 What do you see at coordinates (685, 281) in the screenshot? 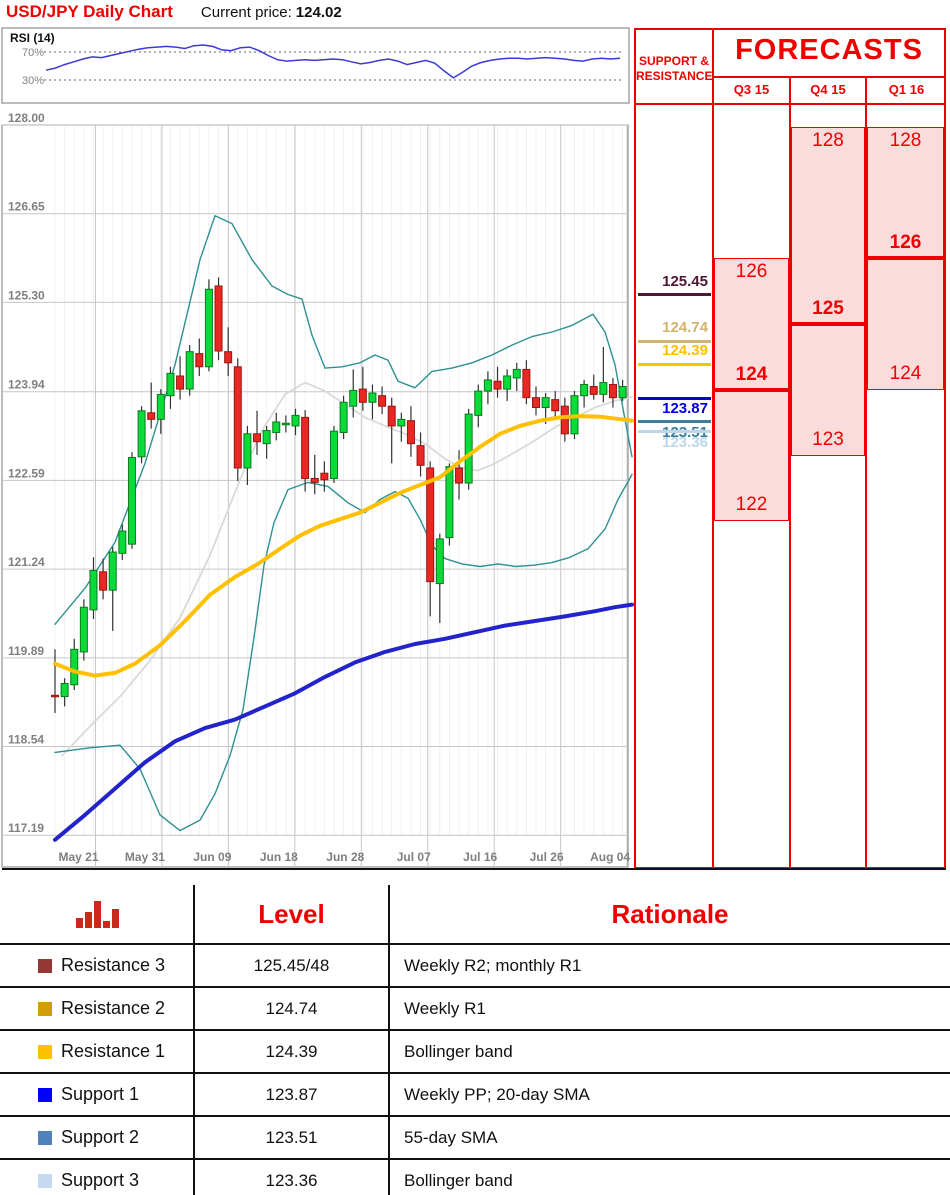
I see `sr-level-label: 125.45` at bounding box center [685, 281].